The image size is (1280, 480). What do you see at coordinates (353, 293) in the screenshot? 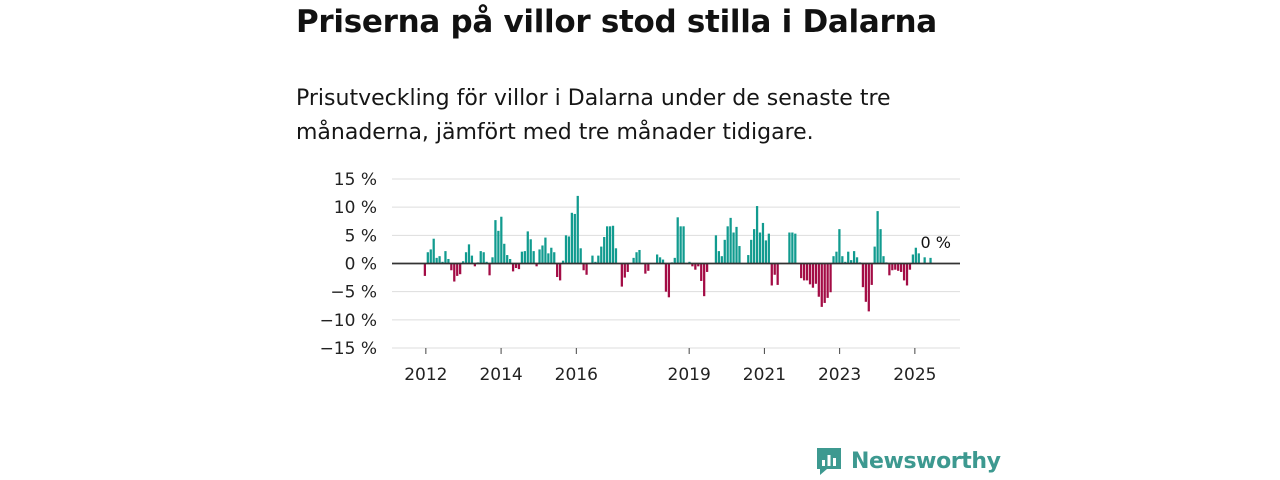
I see `y-tick-label: −5 %` at bounding box center [353, 293].